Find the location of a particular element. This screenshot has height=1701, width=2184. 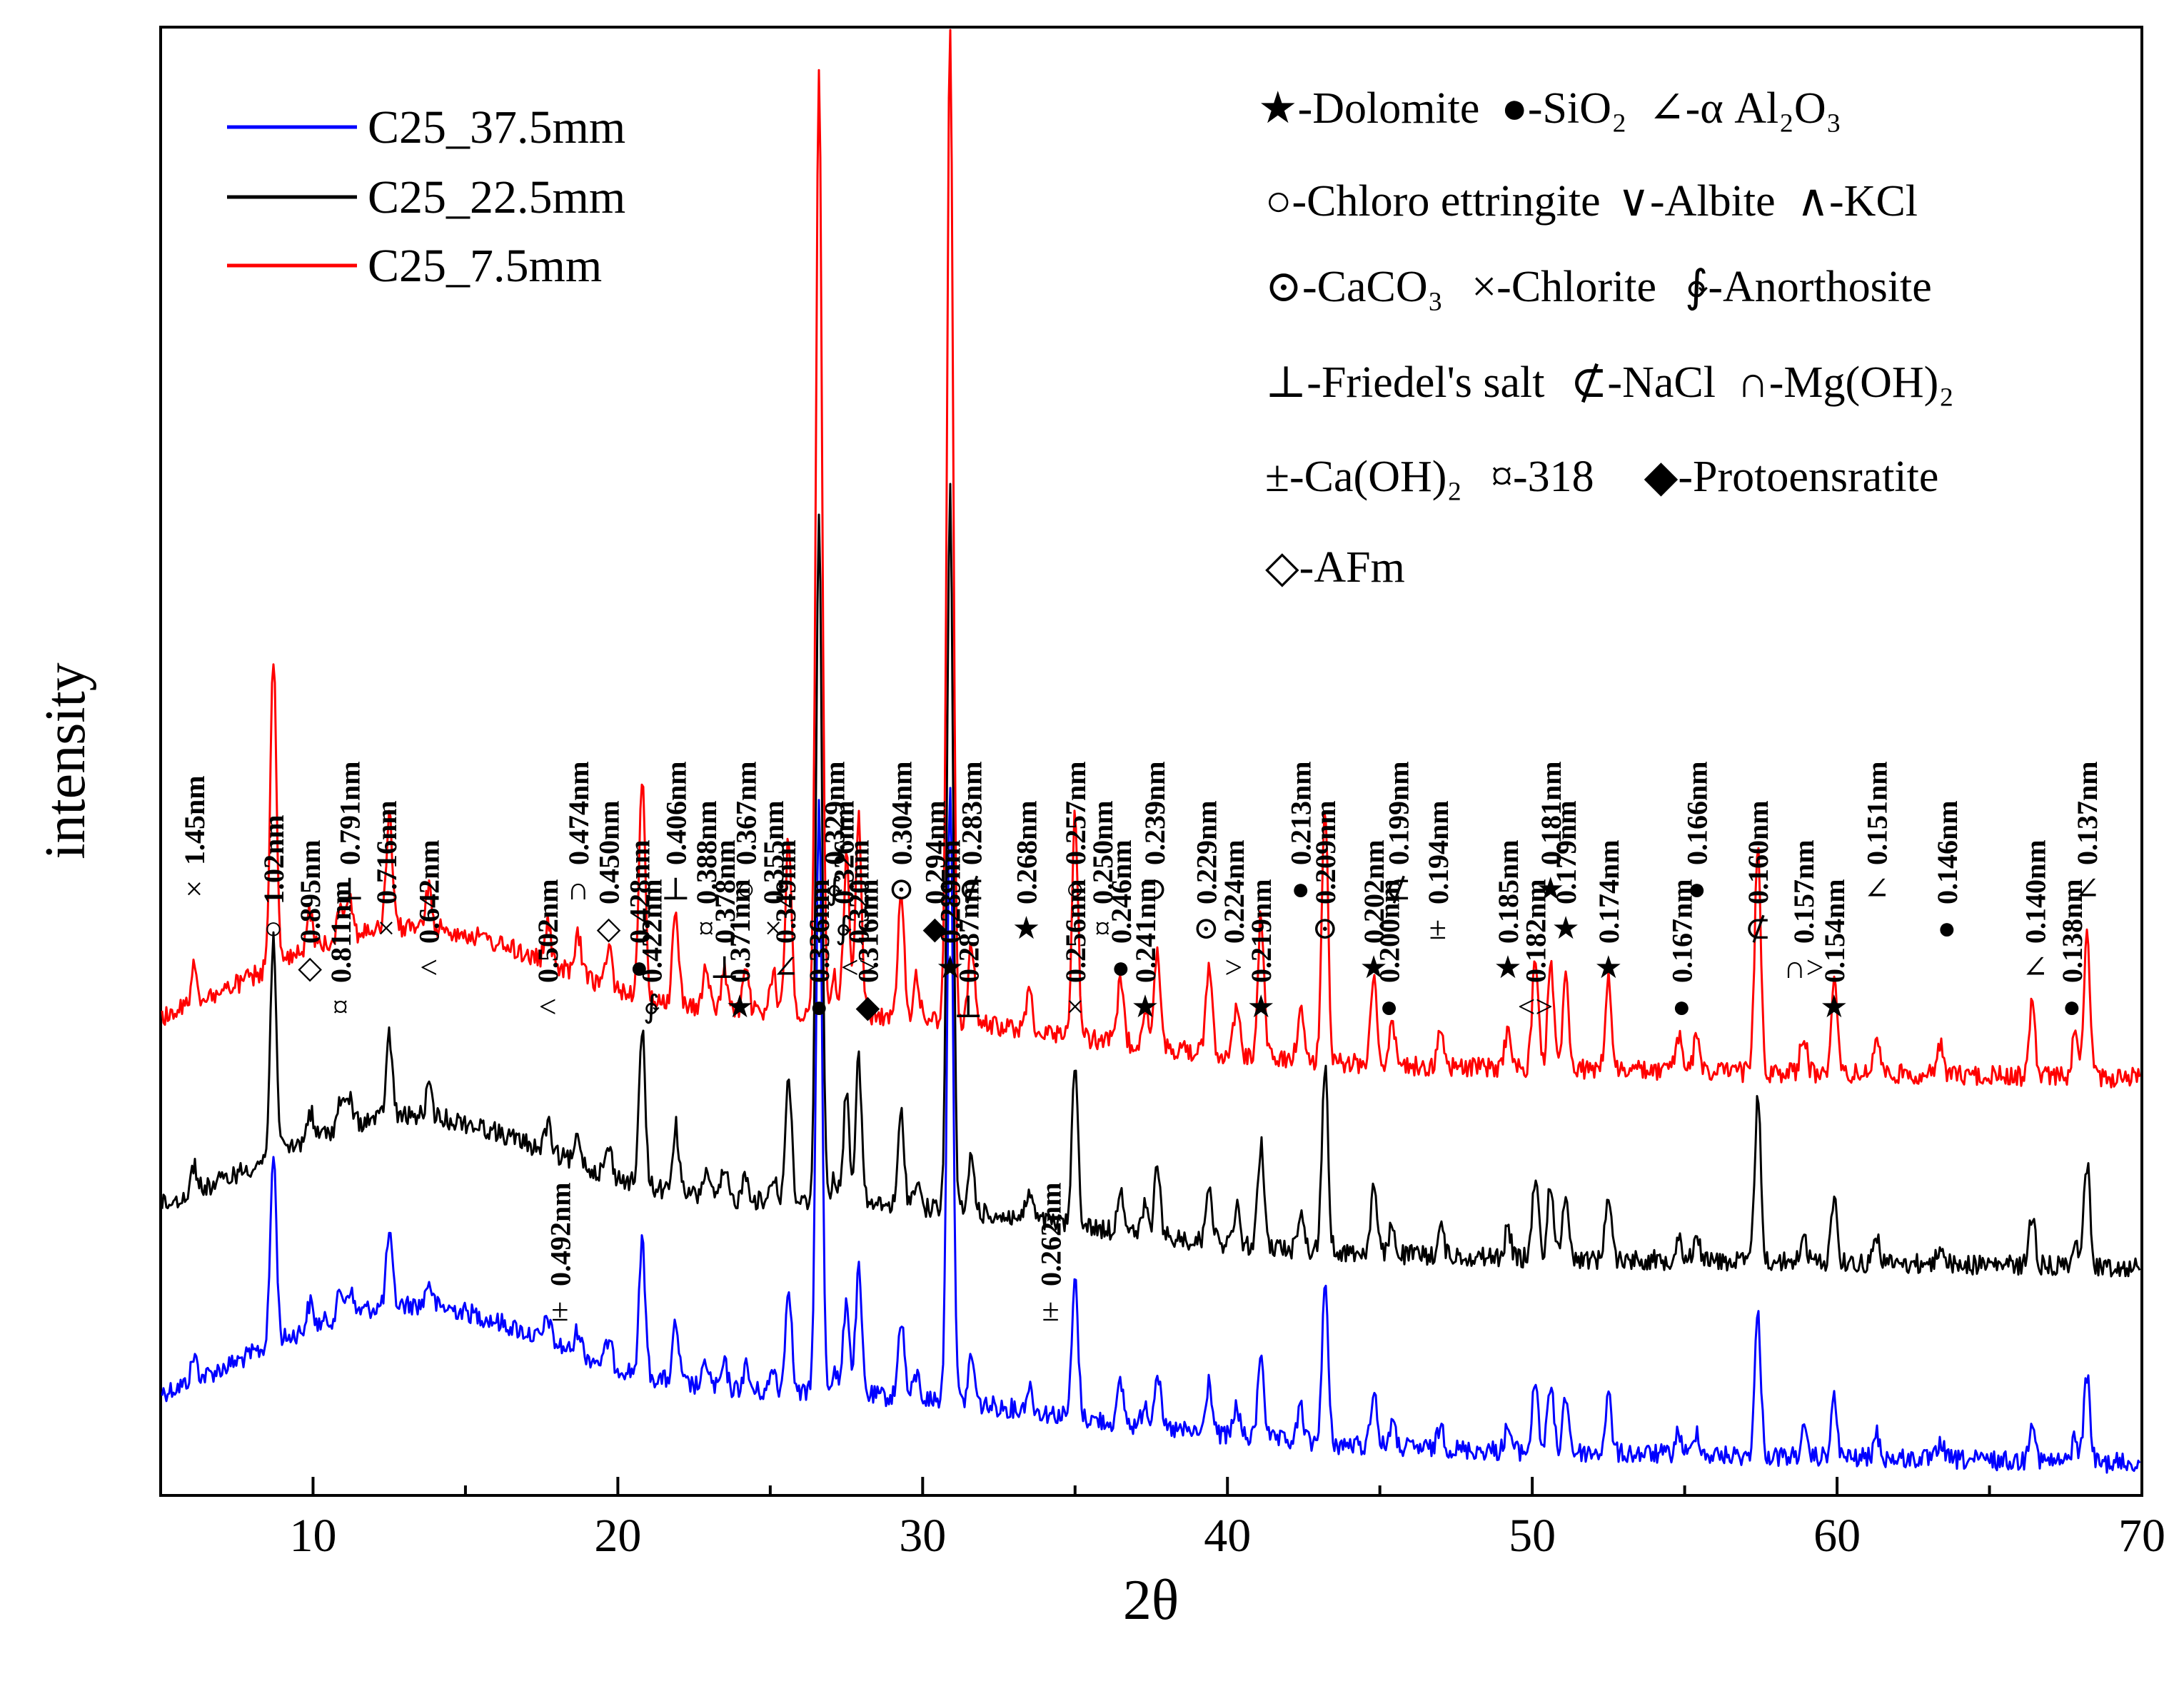

x-tick-label: 60 is located at coordinates (1837, 1536).